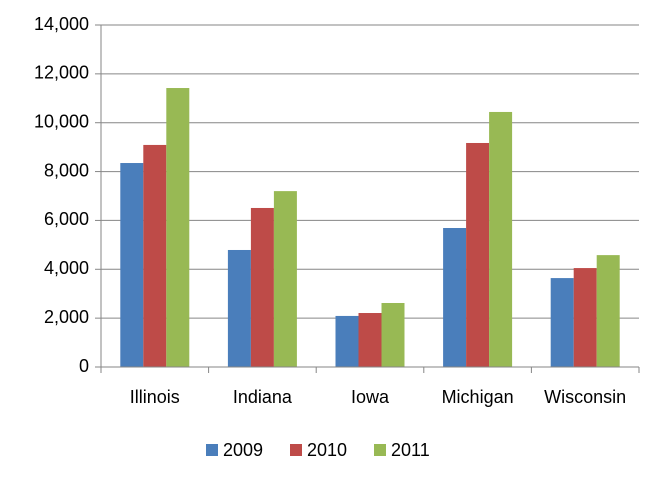 The image size is (664, 481). I want to click on y-tick-label: 4,000, so click(66, 268).